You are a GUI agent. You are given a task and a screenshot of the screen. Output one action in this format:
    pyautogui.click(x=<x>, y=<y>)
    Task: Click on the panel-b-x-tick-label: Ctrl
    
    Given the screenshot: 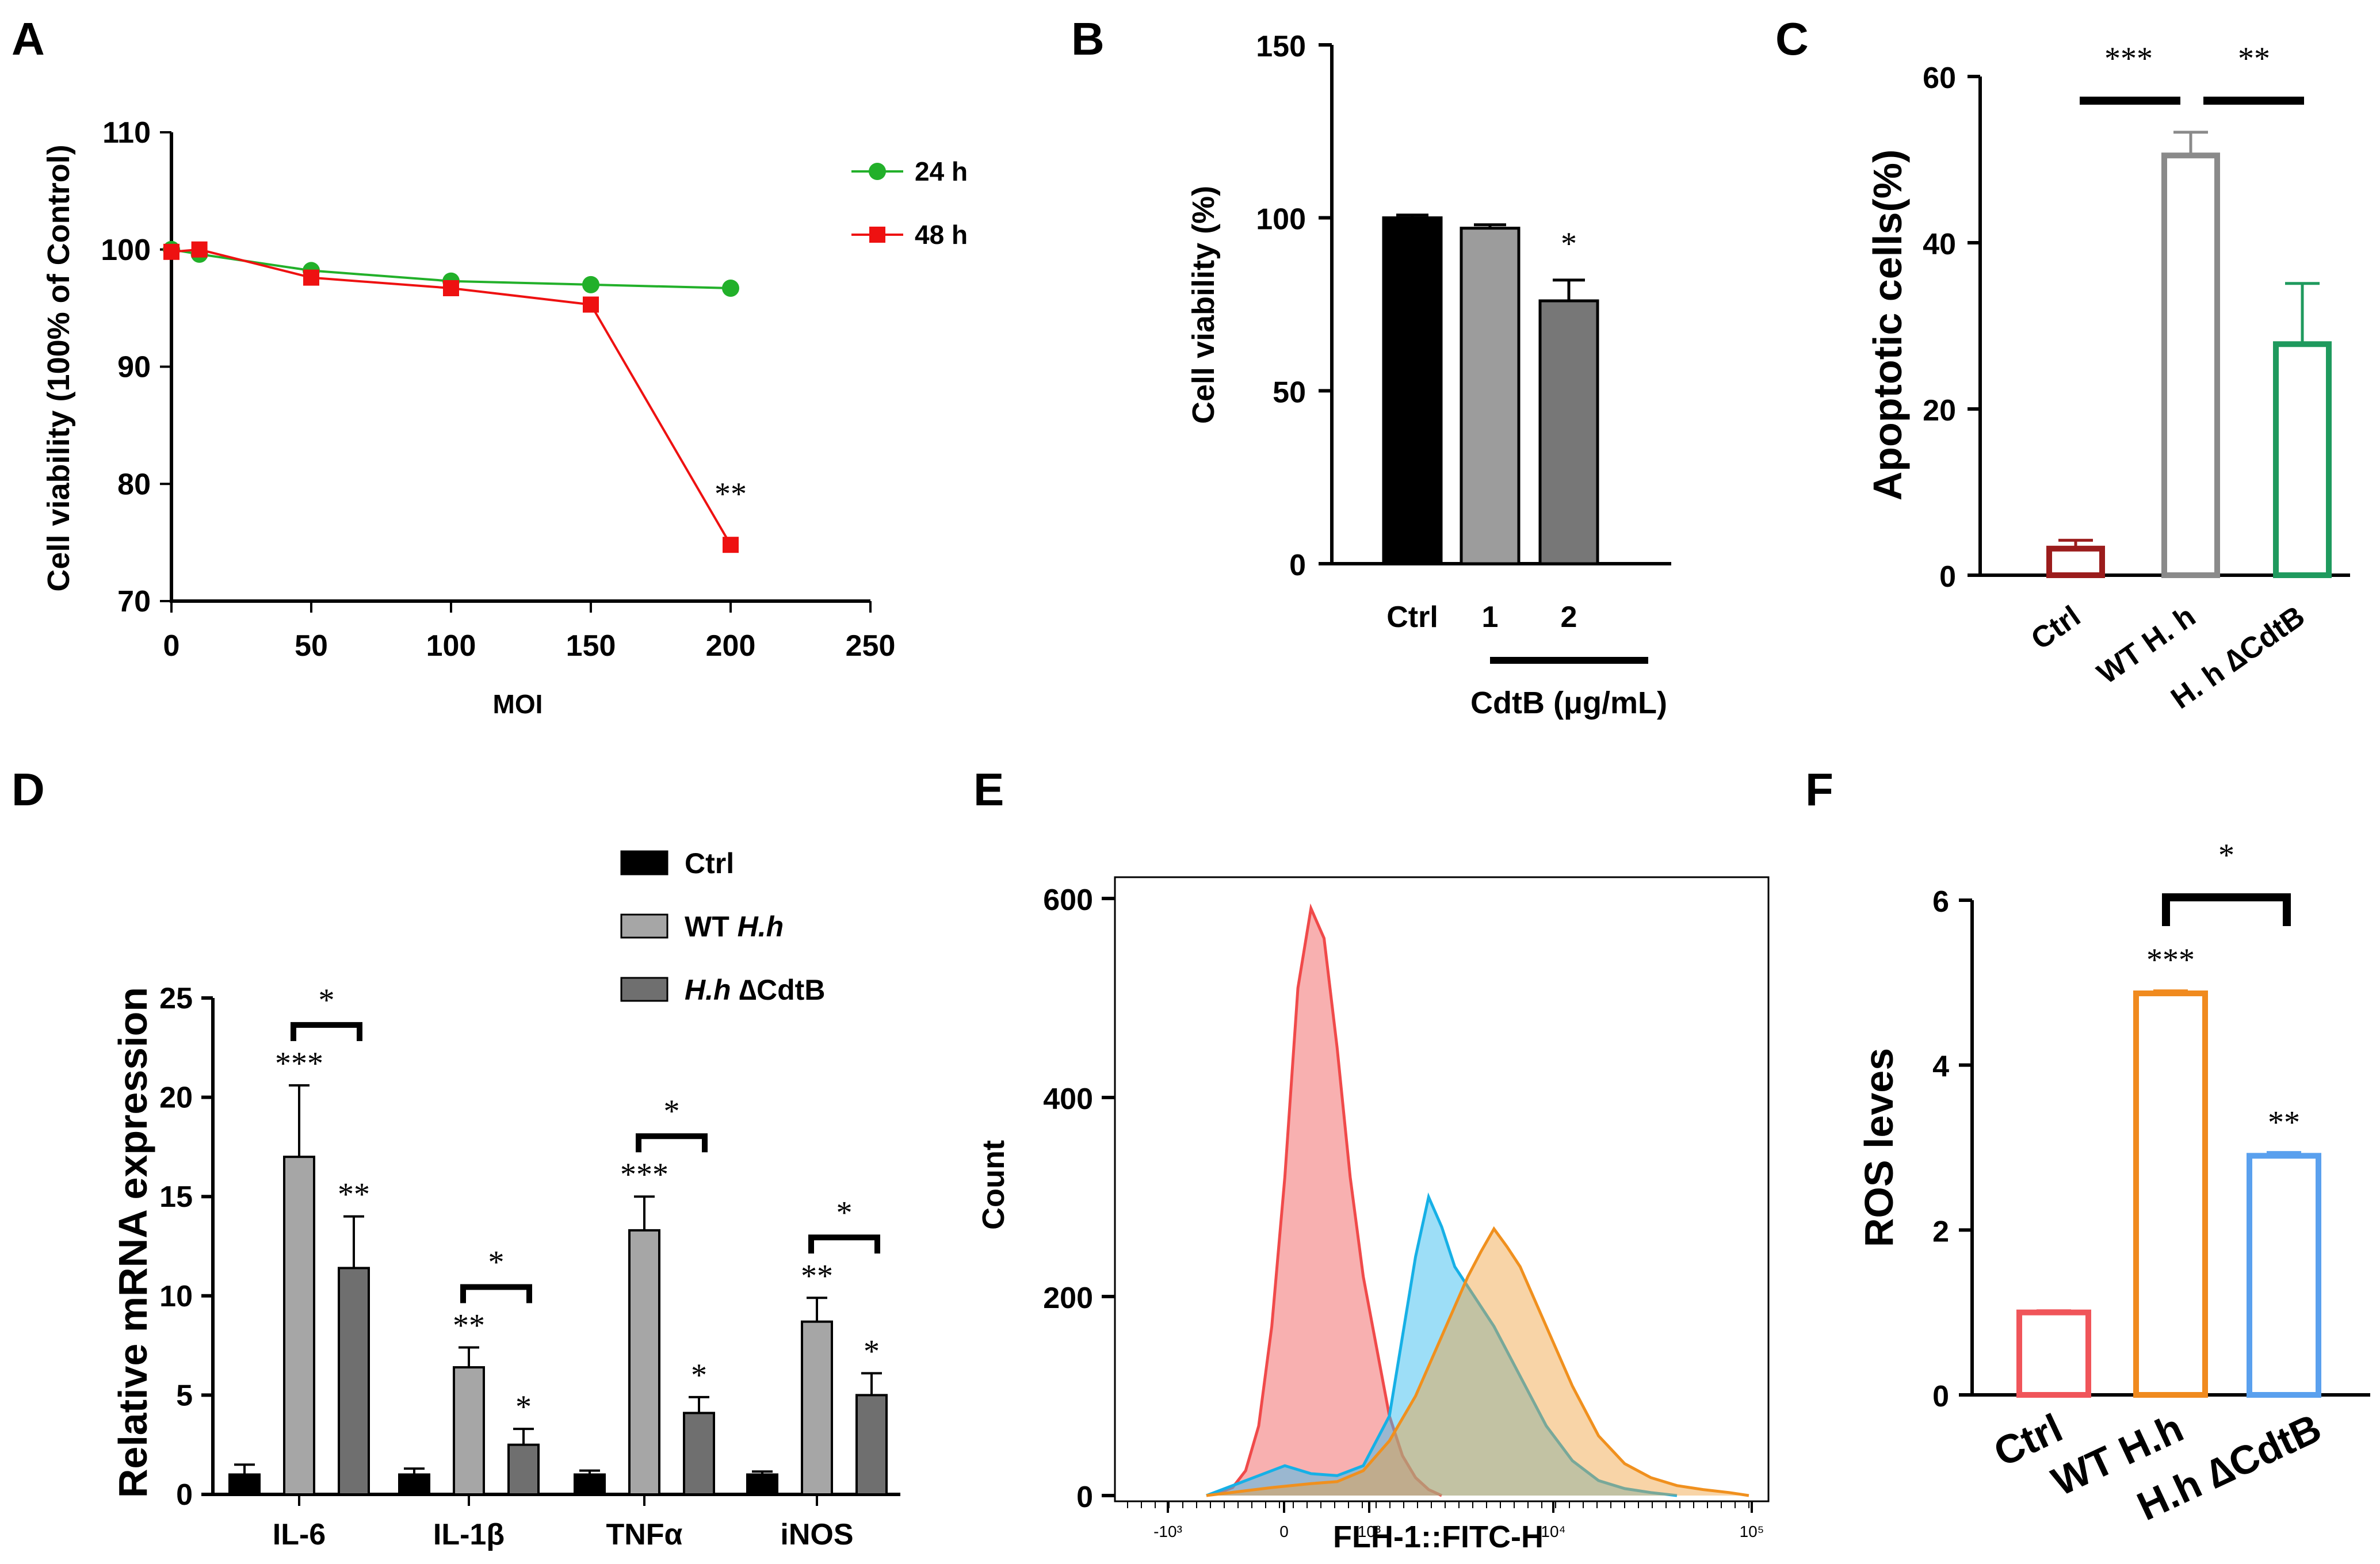 What is the action you would take?
    pyautogui.click(x=1412, y=617)
    